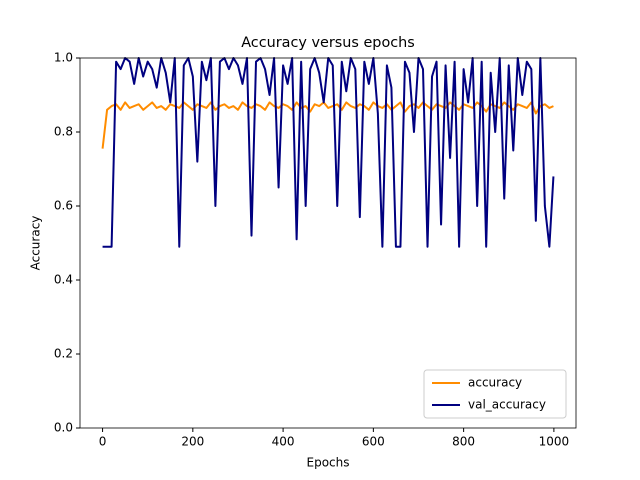 The image size is (640, 480). What do you see at coordinates (328, 43) in the screenshot?
I see `chart-title: Accuracy versus epochs` at bounding box center [328, 43].